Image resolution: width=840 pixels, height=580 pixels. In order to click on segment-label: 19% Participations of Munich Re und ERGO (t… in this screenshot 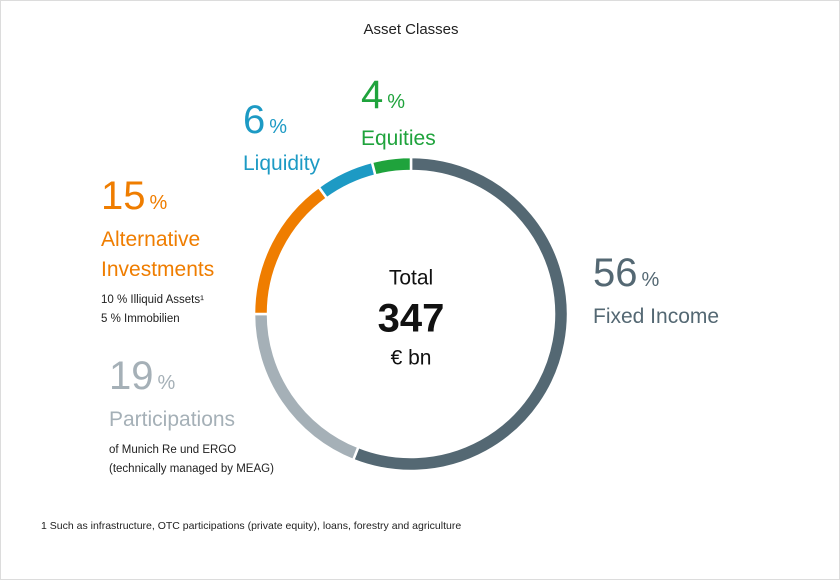, I will do `click(191, 416)`.